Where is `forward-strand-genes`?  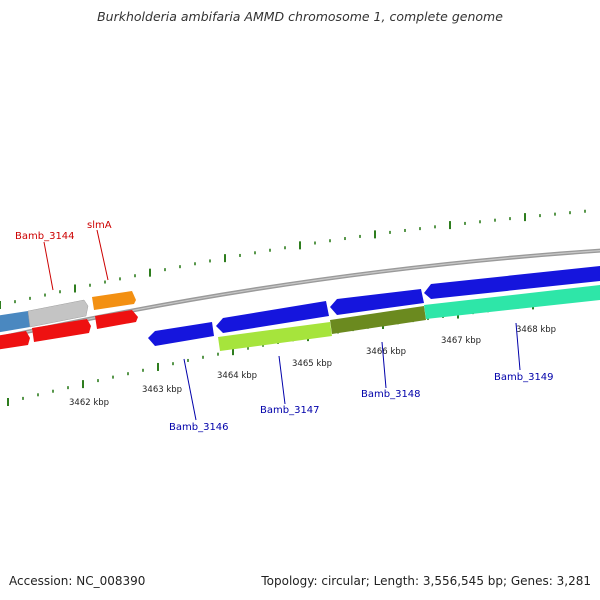
forward-strand-genes is located at coordinates (69, 320).